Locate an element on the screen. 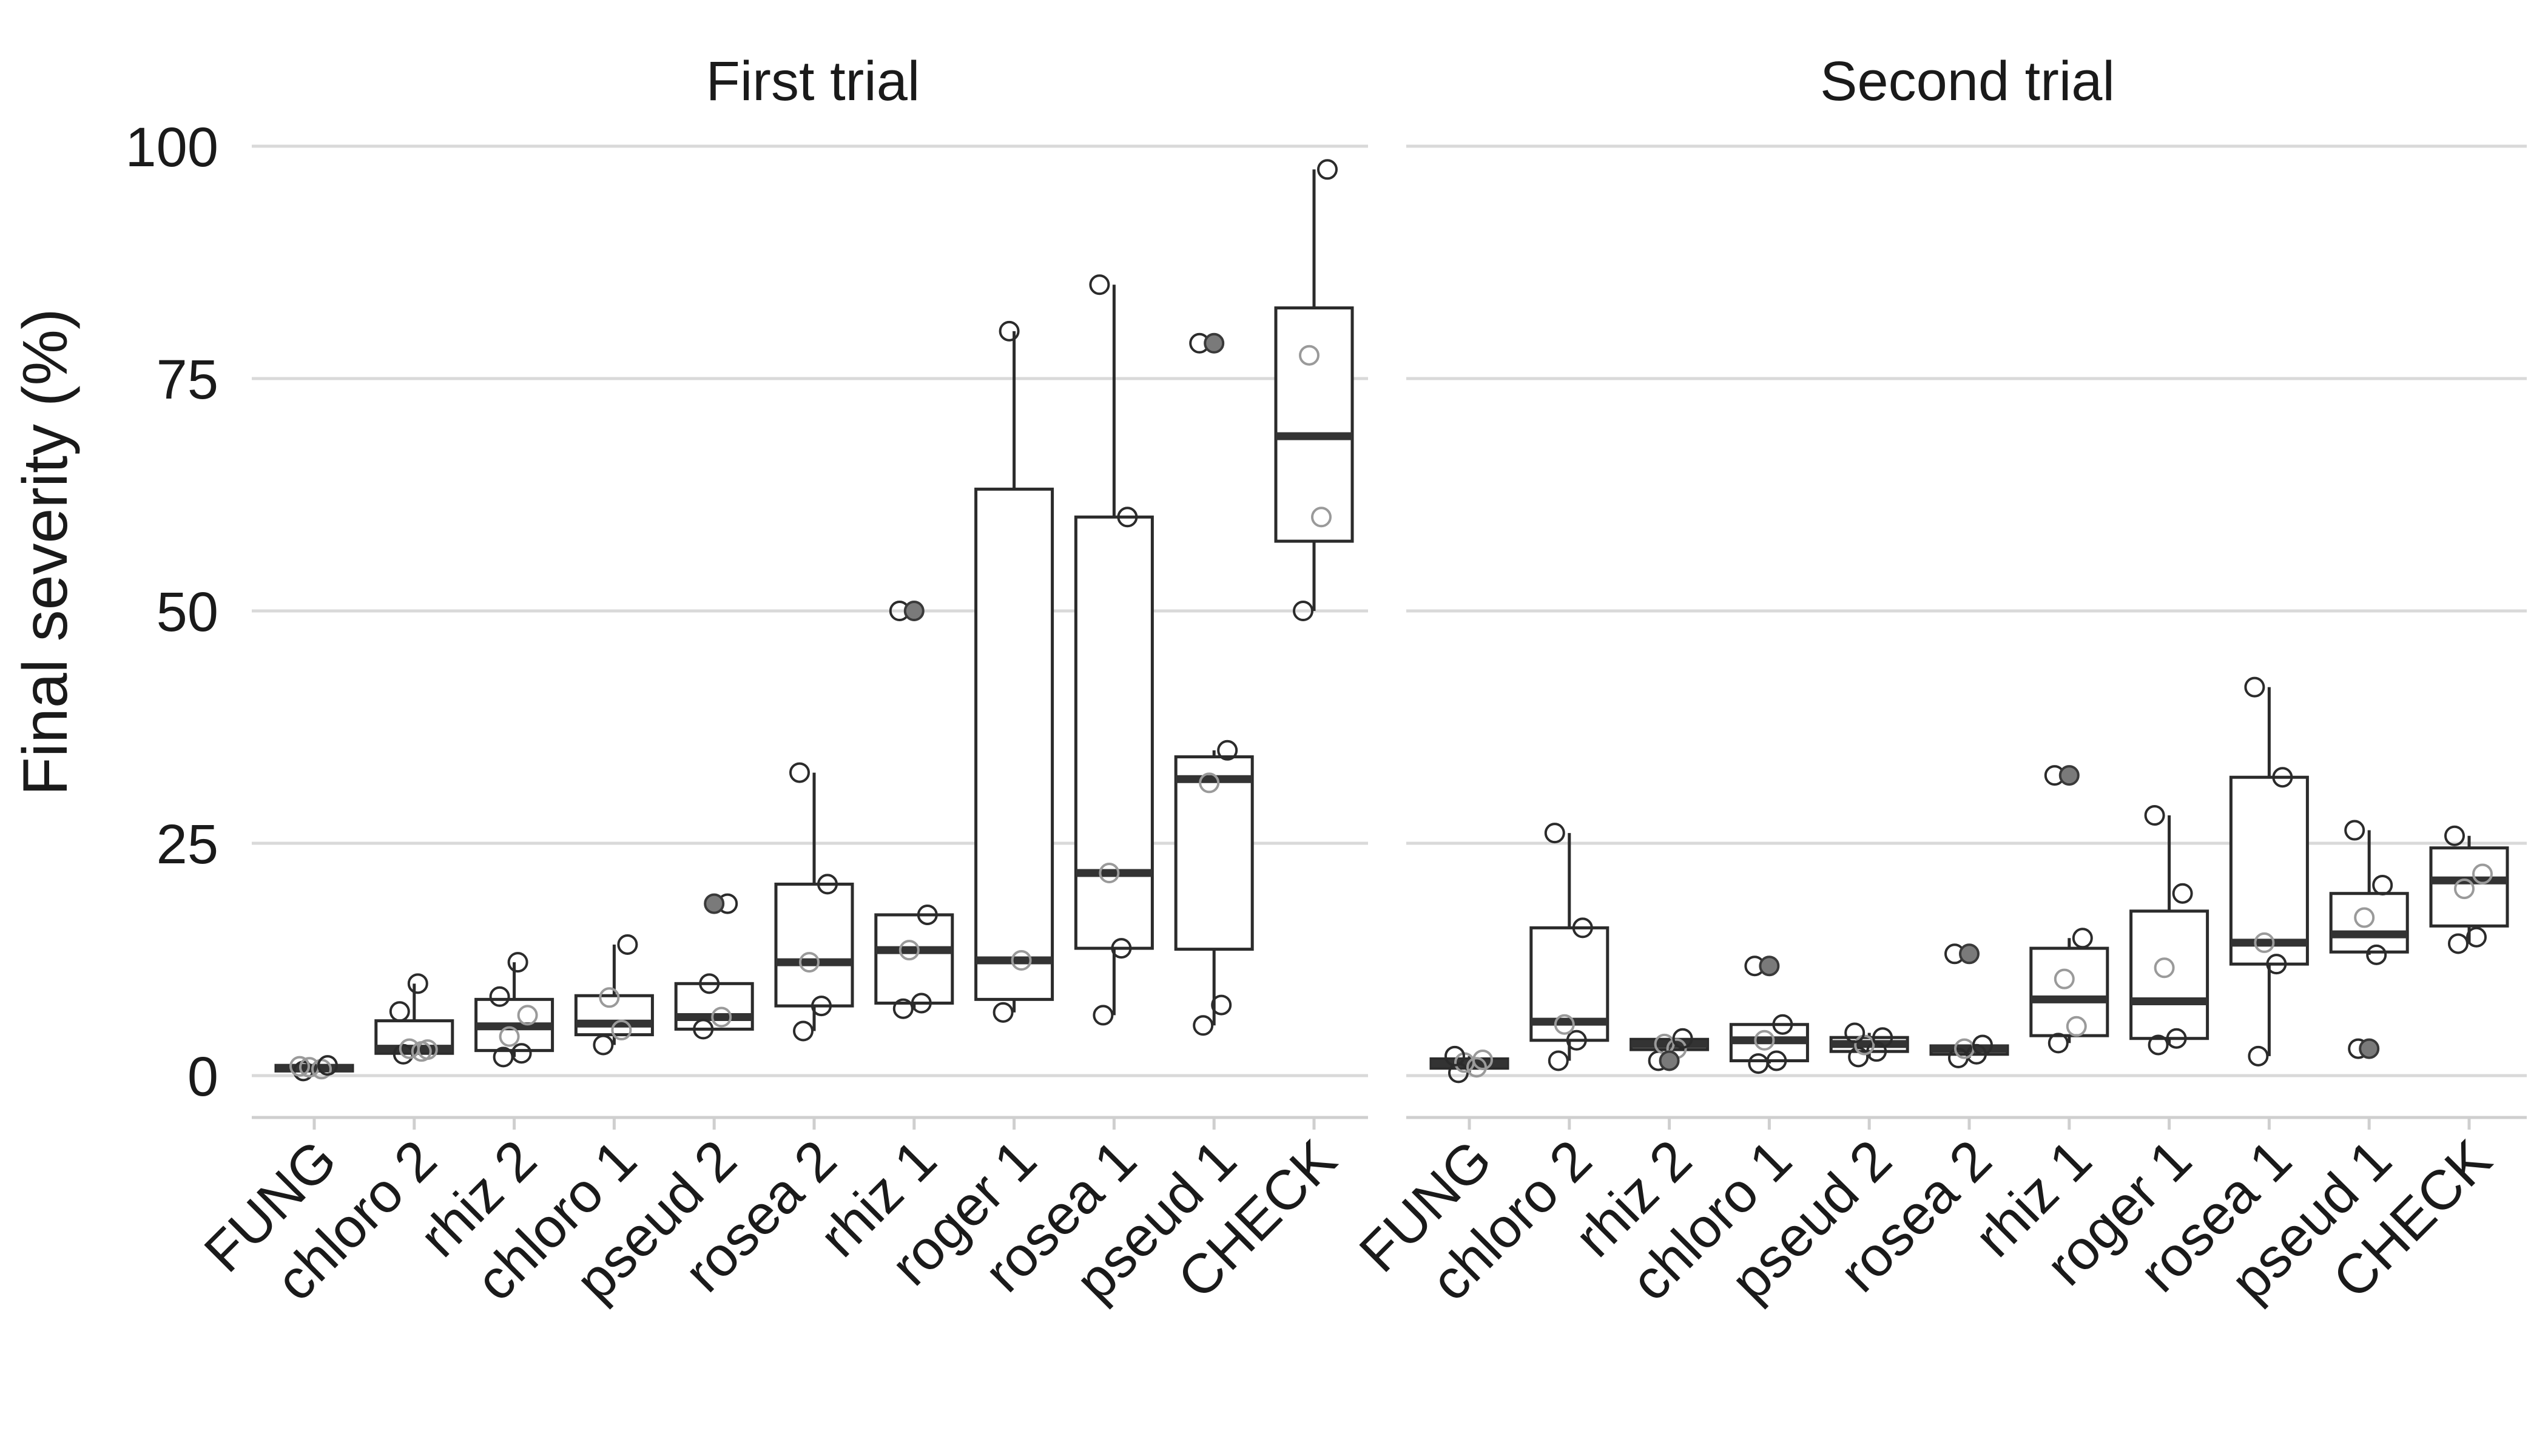 Image resolution: width=2548 pixels, height=1456 pixels. y-tick-label-75: 75 is located at coordinates (187, 380).